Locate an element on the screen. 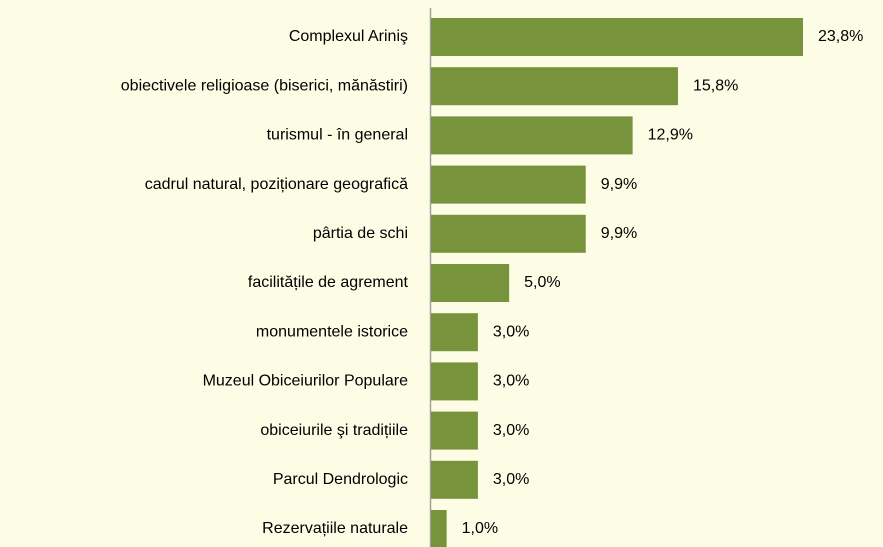 The height and width of the screenshot is (547, 883). value-label: 15,8% is located at coordinates (715, 85).